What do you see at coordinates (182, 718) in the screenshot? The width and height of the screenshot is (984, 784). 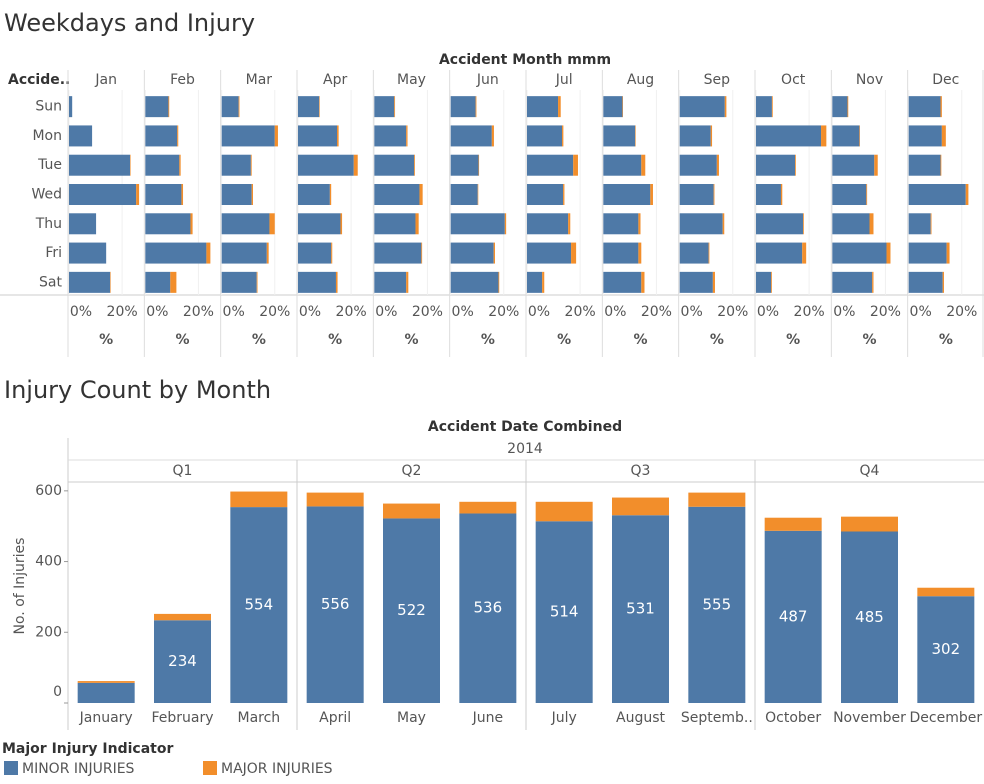 I see `x-tick-label: February` at bounding box center [182, 718].